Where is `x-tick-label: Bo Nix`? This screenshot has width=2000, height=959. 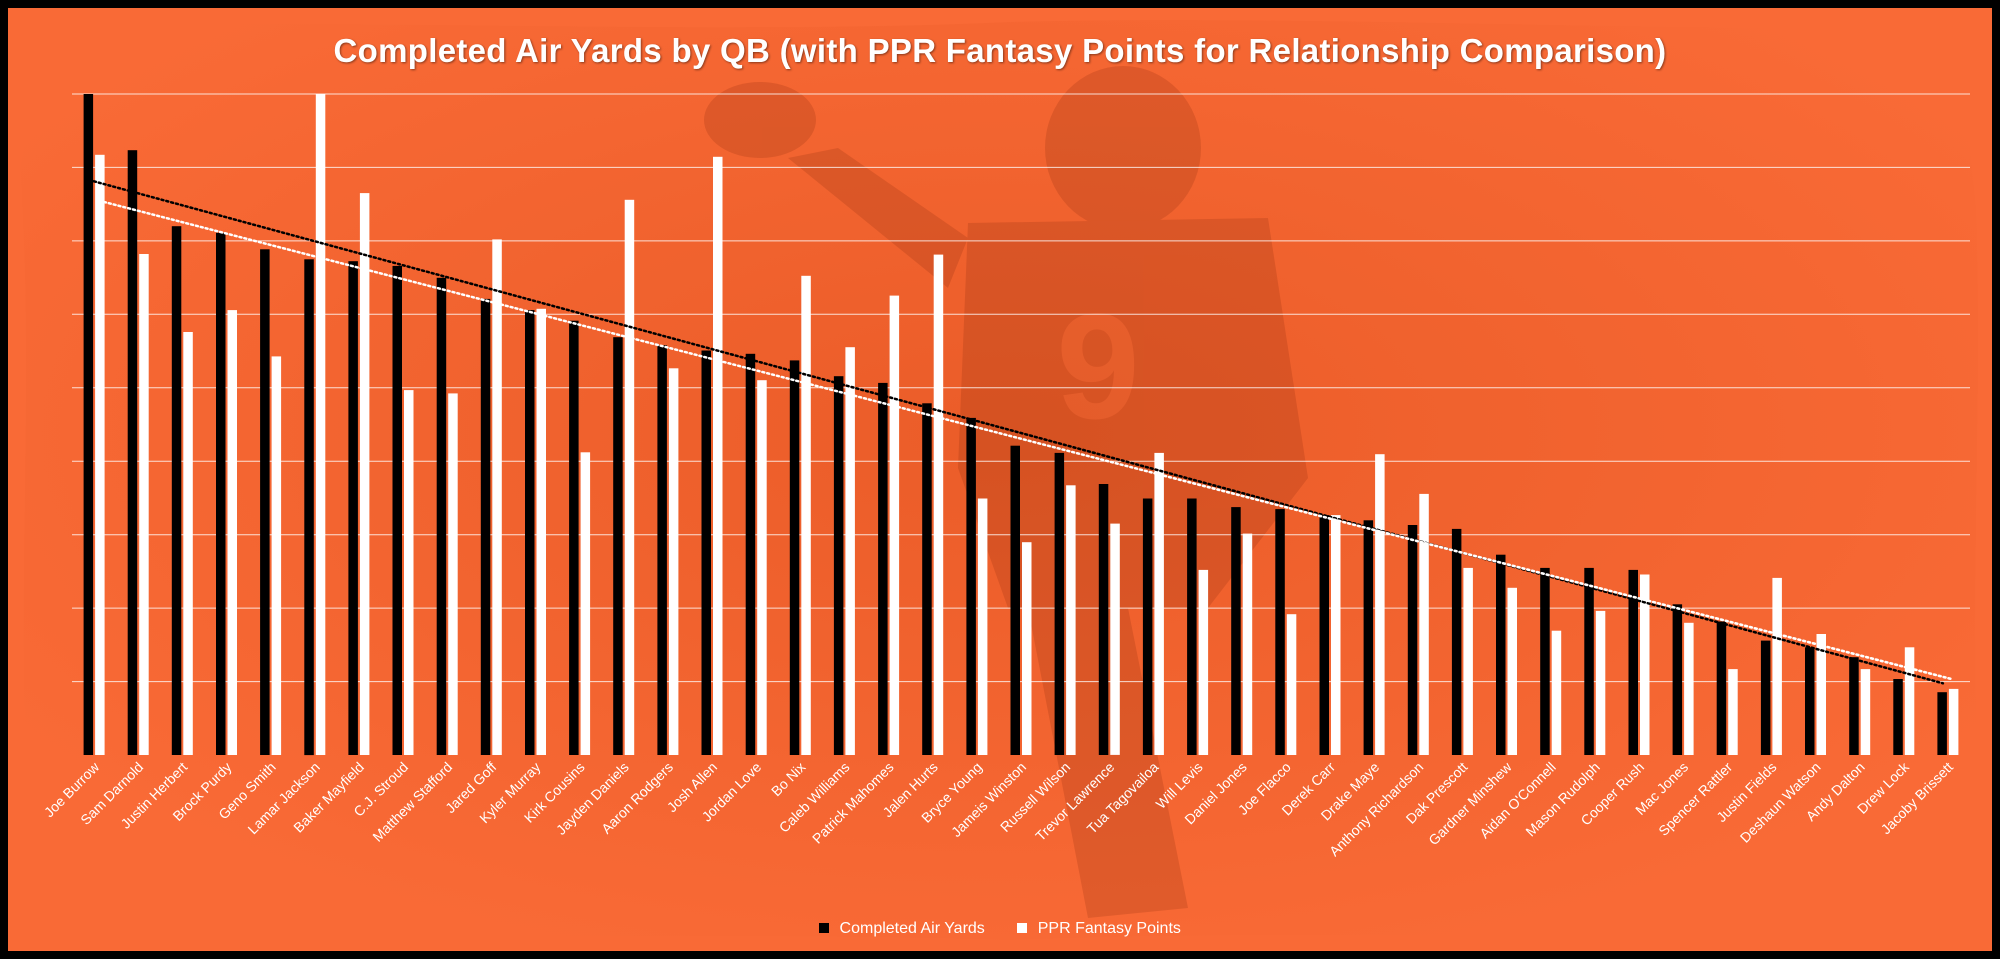 x-tick-label: Bo Nix is located at coordinates (788, 779).